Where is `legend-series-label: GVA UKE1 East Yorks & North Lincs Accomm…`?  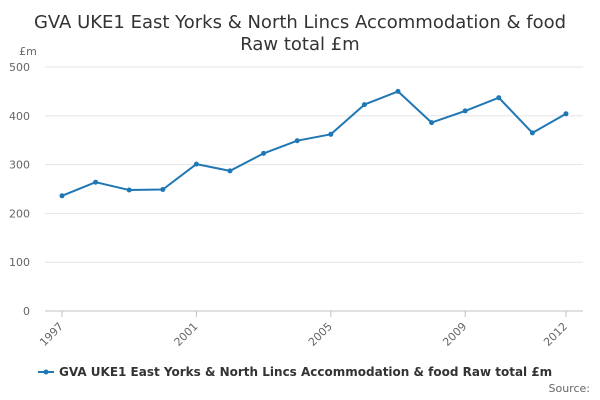 legend-series-label: GVA UKE1 East Yorks & North Lincs Accomm… is located at coordinates (305, 372).